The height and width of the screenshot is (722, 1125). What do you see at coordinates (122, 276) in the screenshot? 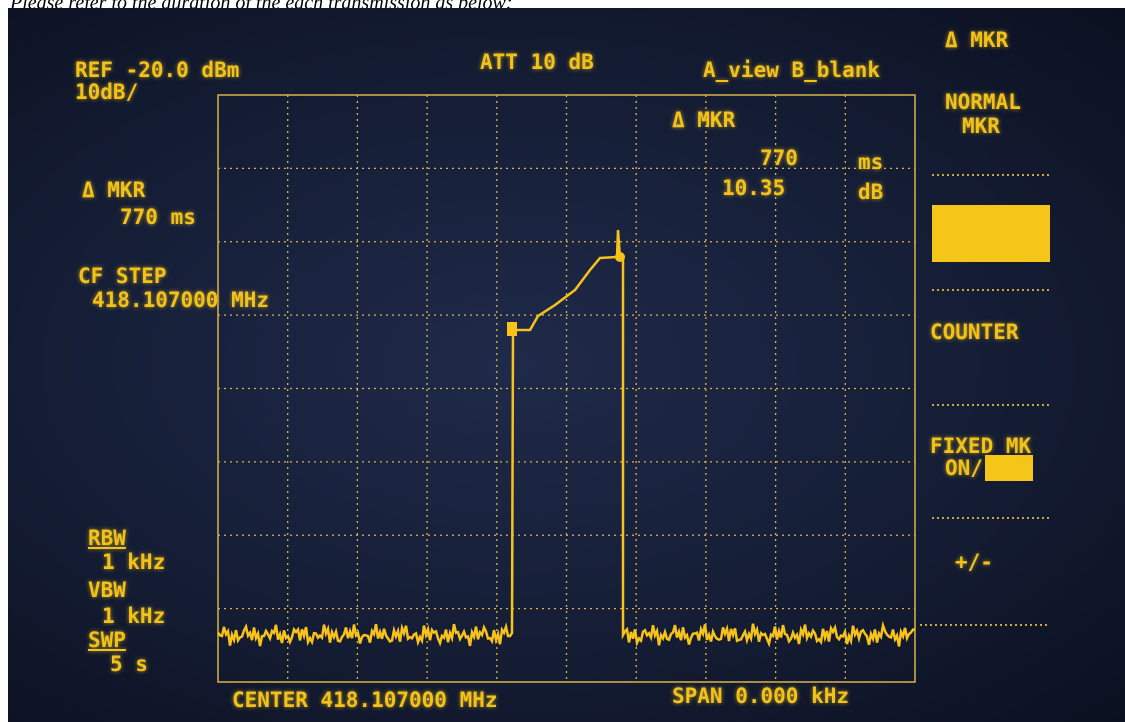
I see `cf-step-label: CF STEP` at bounding box center [122, 276].